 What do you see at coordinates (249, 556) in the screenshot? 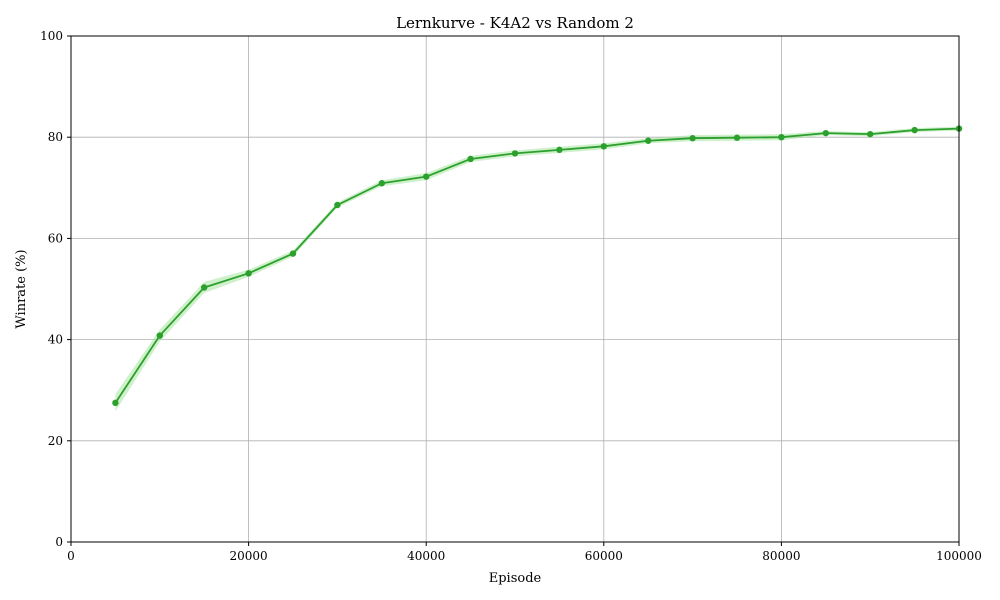
I see `x-tick-label-1: 20000` at bounding box center [249, 556].